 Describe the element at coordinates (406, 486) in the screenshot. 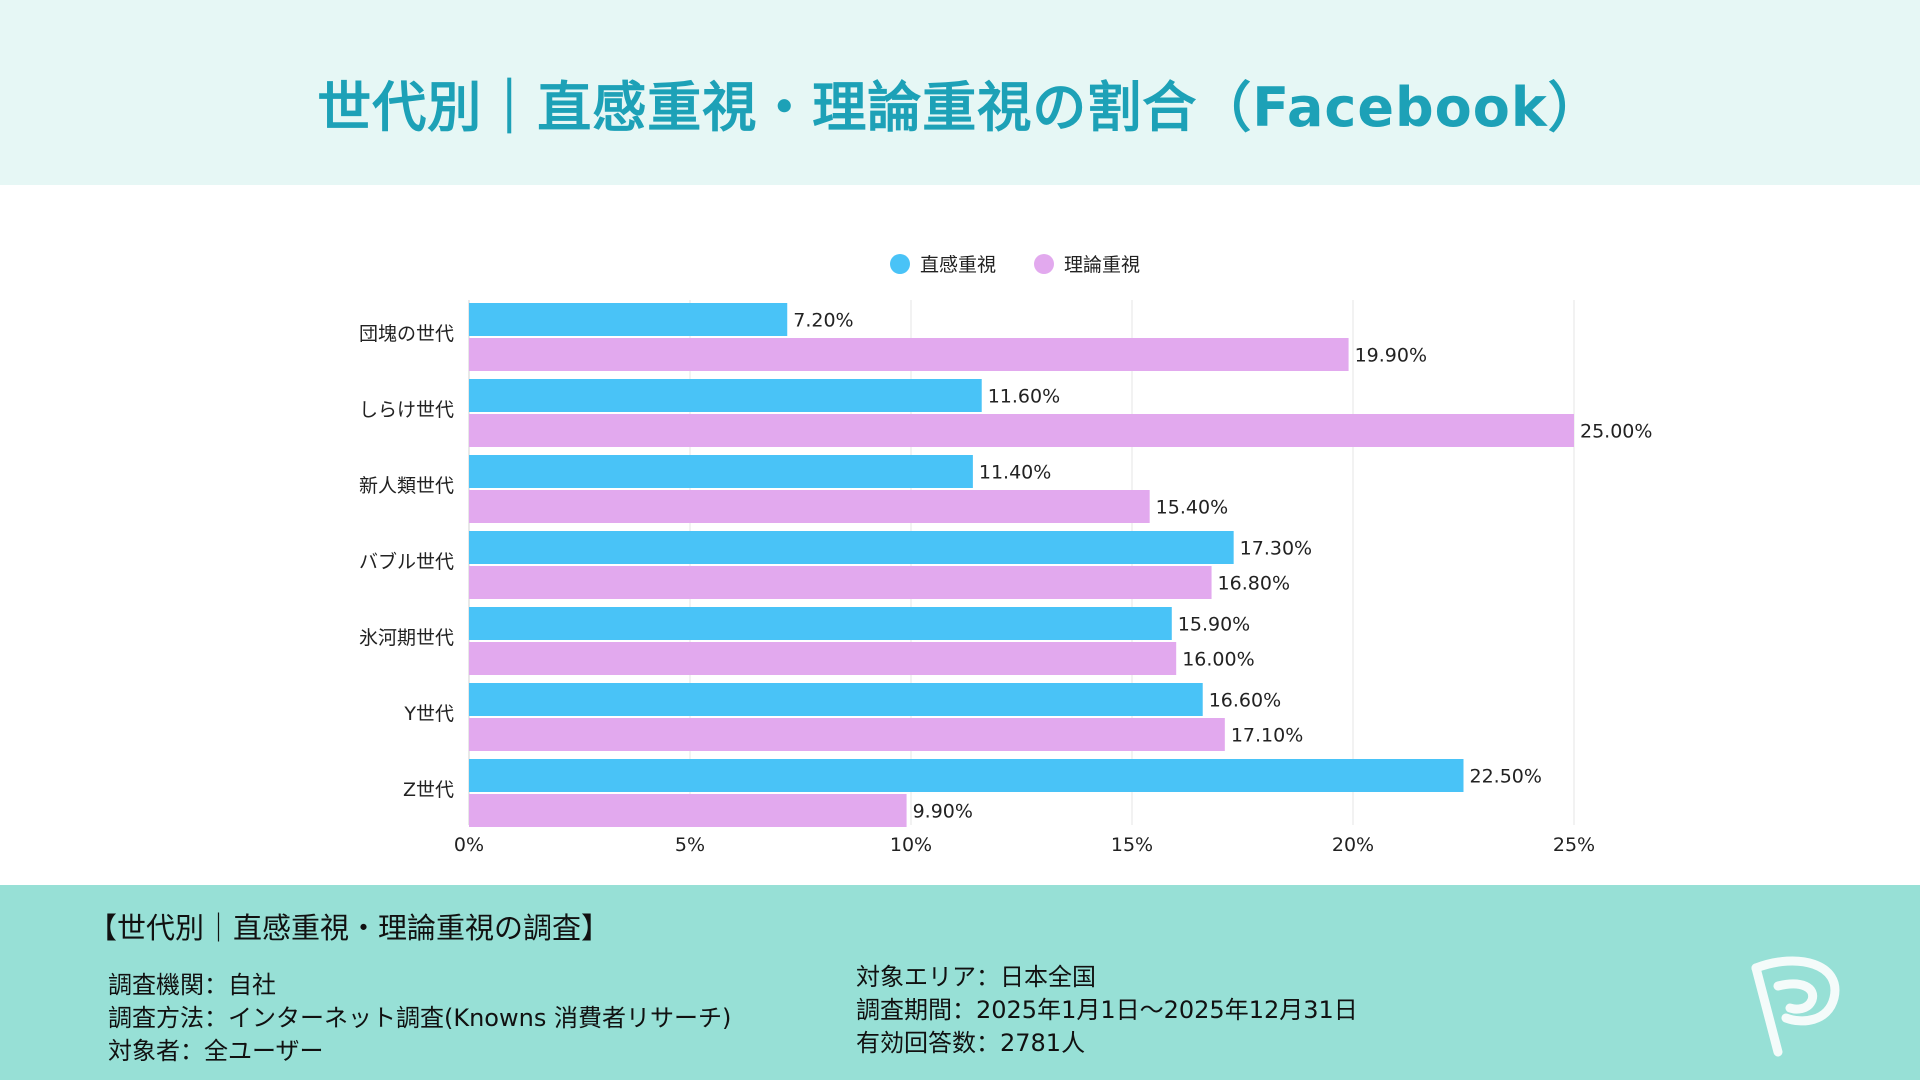

I see `category-label: 新人類世代` at that location.